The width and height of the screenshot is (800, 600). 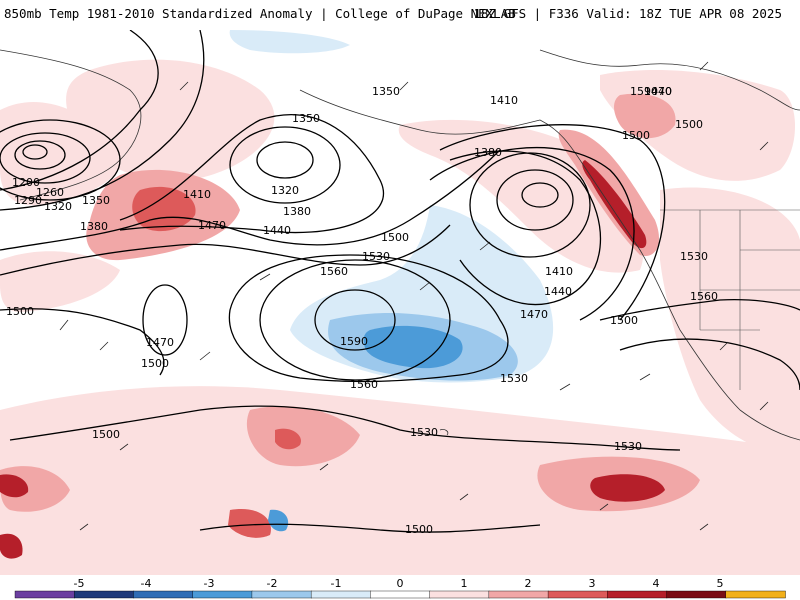 I want to click on colorbar-tick: -3, so click(x=209, y=583).